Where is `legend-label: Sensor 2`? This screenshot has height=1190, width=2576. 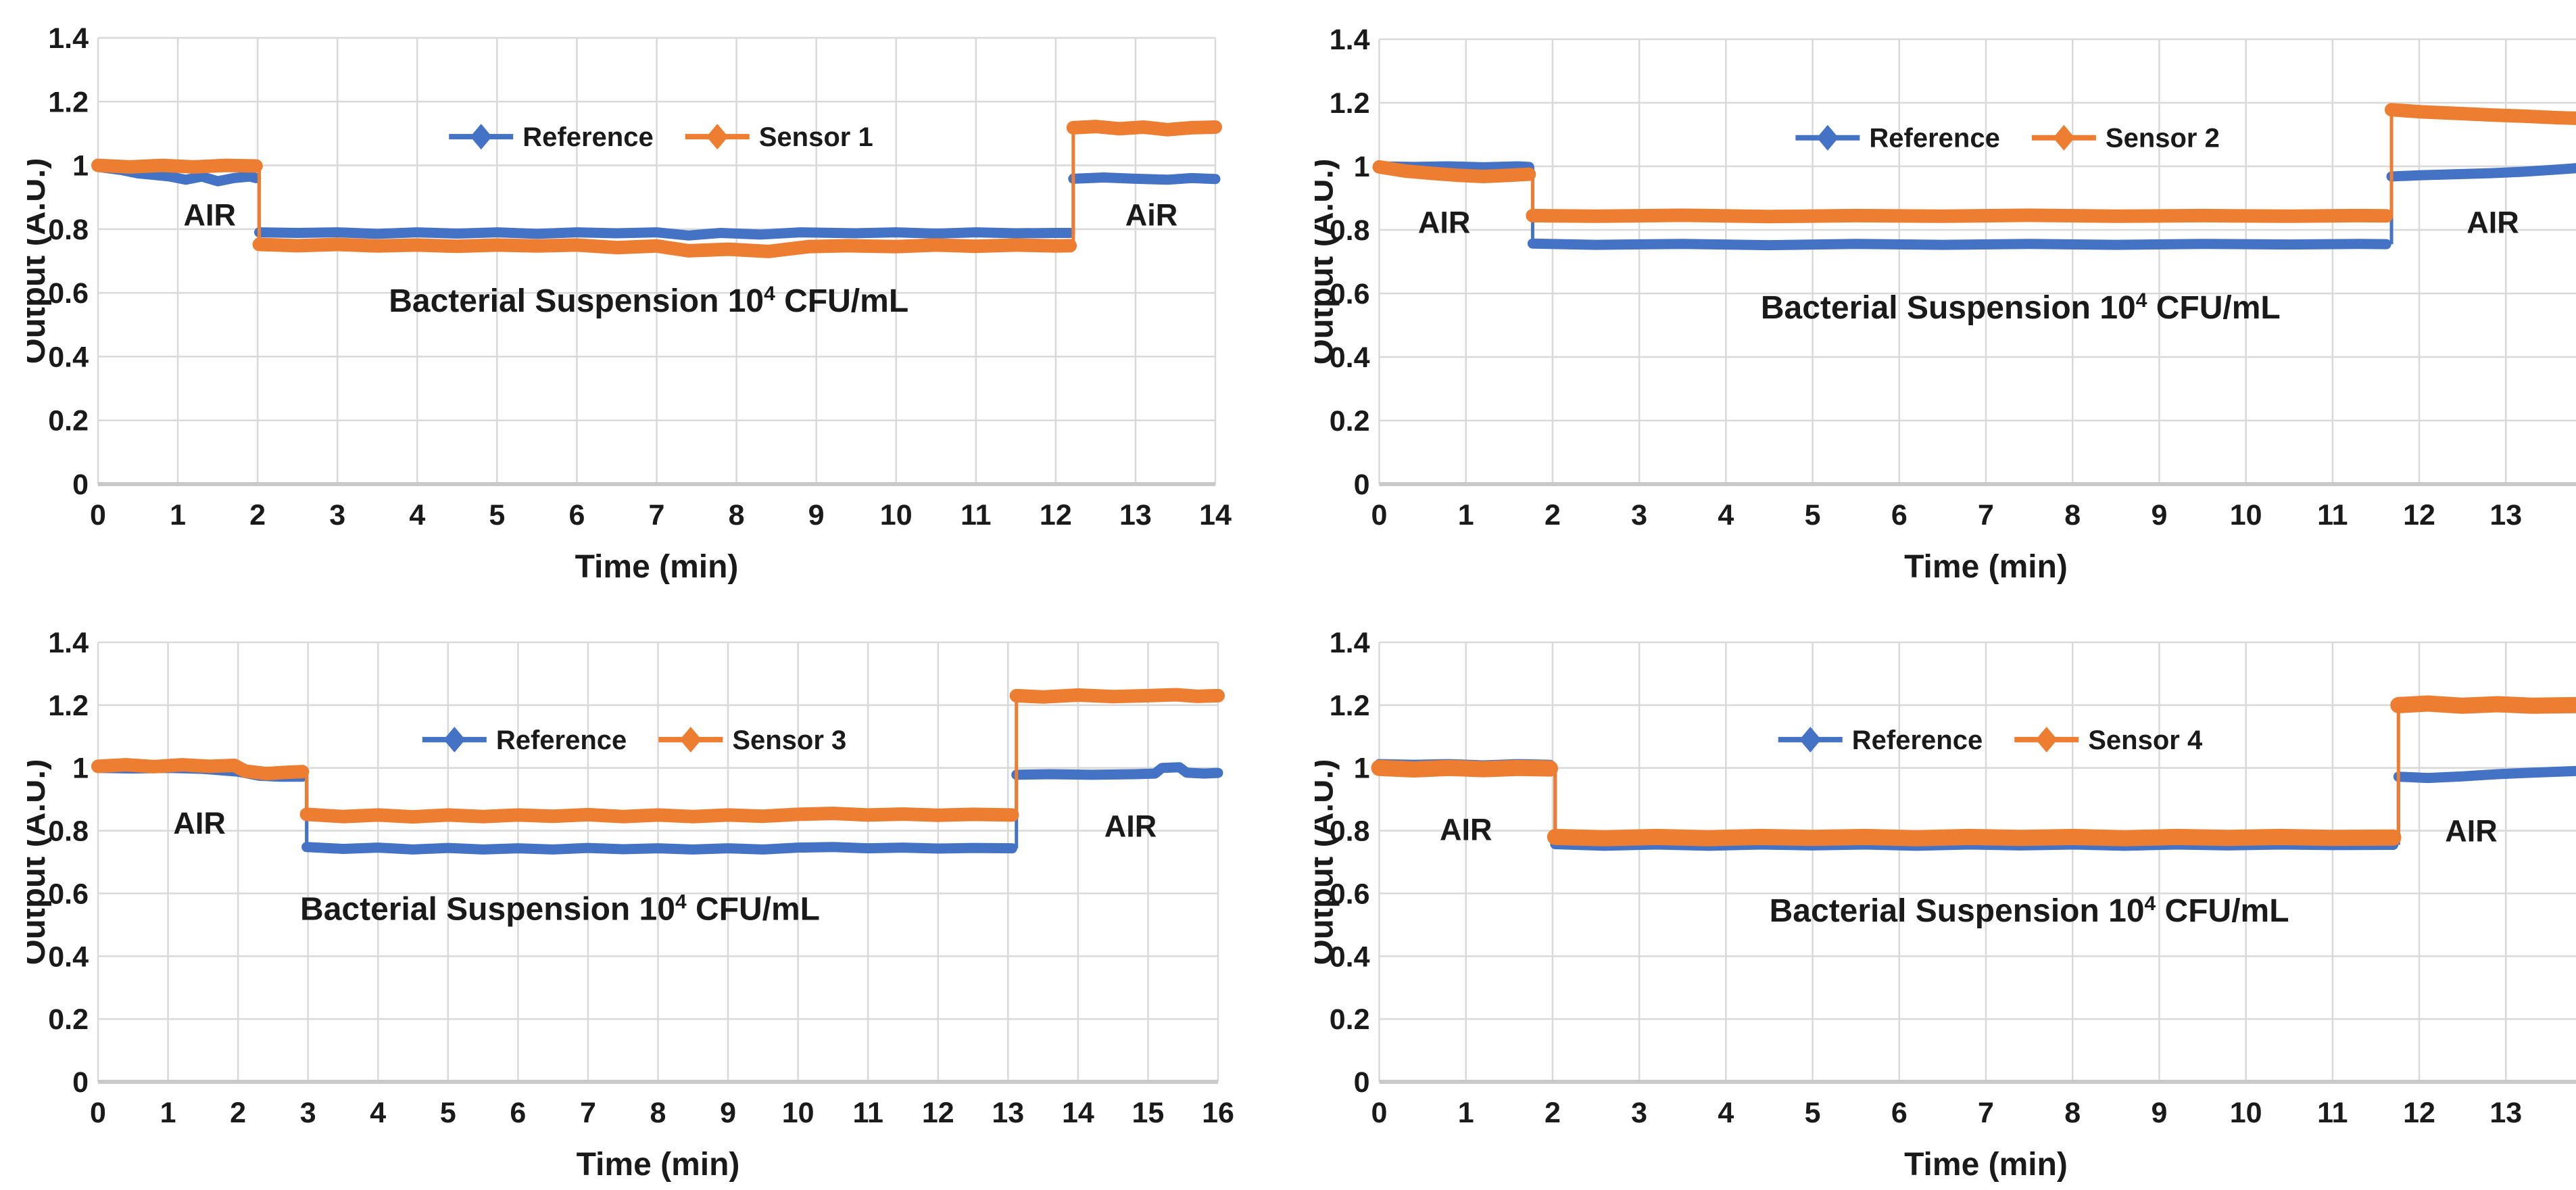
legend-label: Sensor 2 is located at coordinates (2163, 138).